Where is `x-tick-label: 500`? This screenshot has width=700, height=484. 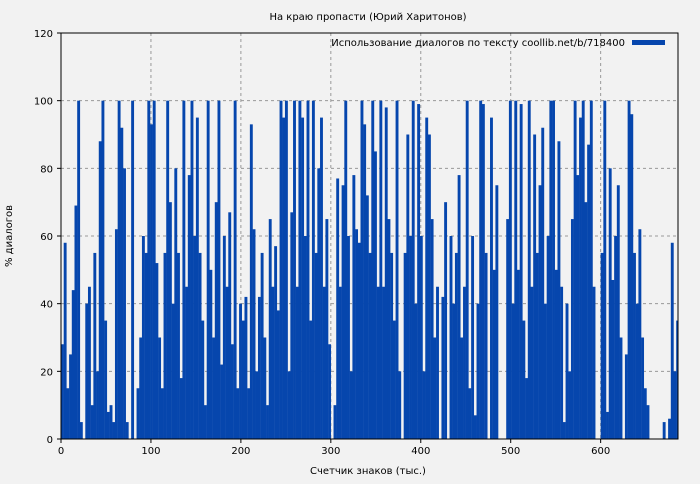 x-tick-label: 500 is located at coordinates (510, 451).